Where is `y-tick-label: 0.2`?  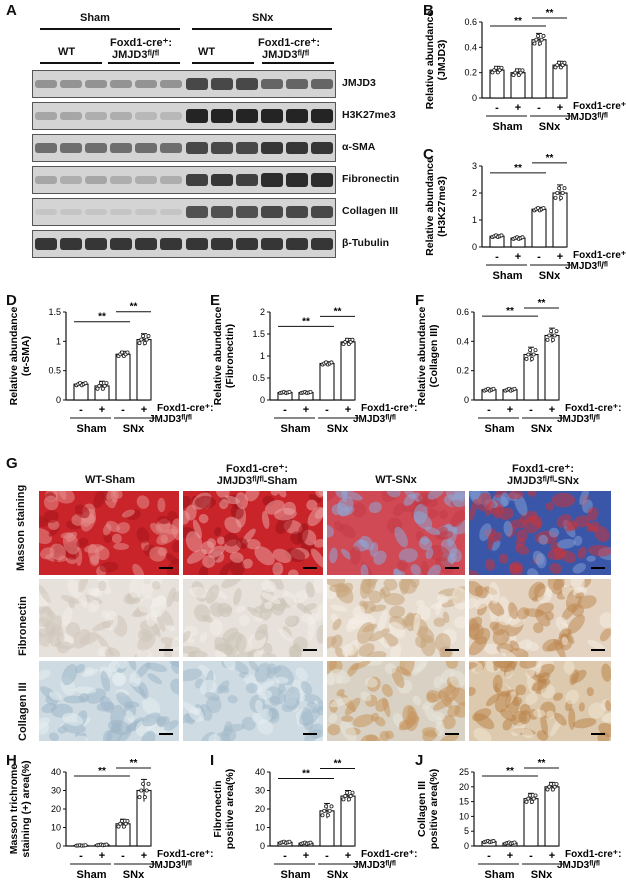 y-tick-label: 0.2 is located at coordinates (470, 73).